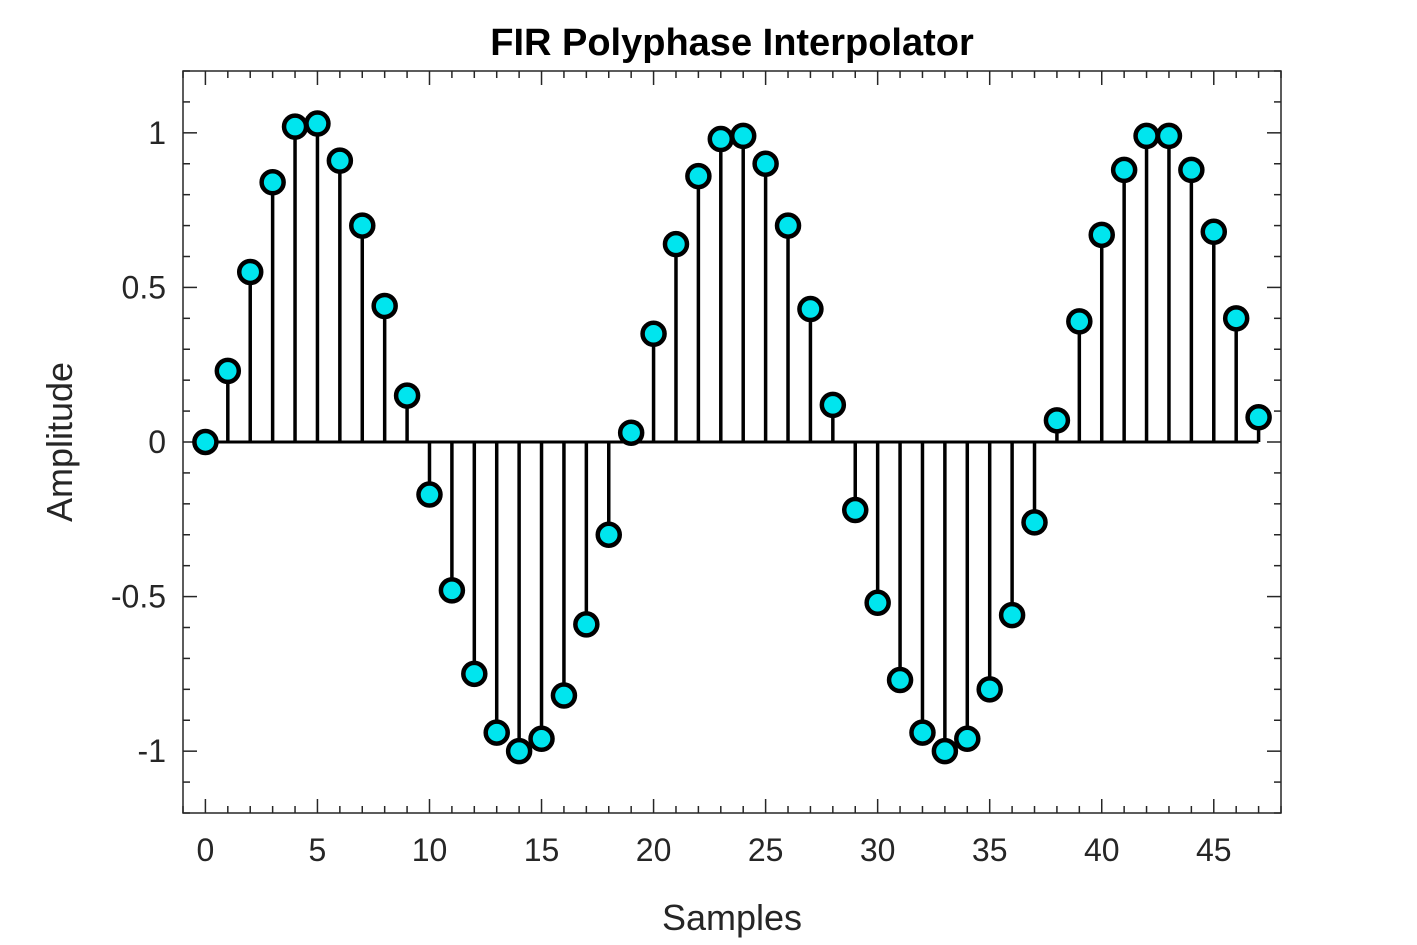 The image size is (1417, 945). Describe the element at coordinates (1214, 850) in the screenshot. I see `x-tick-label: 45` at that location.